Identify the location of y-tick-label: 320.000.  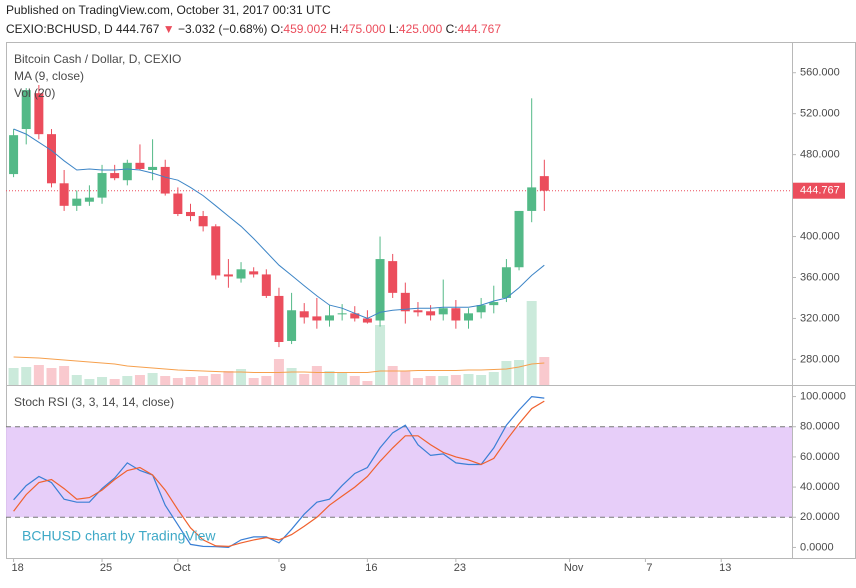
(820, 318).